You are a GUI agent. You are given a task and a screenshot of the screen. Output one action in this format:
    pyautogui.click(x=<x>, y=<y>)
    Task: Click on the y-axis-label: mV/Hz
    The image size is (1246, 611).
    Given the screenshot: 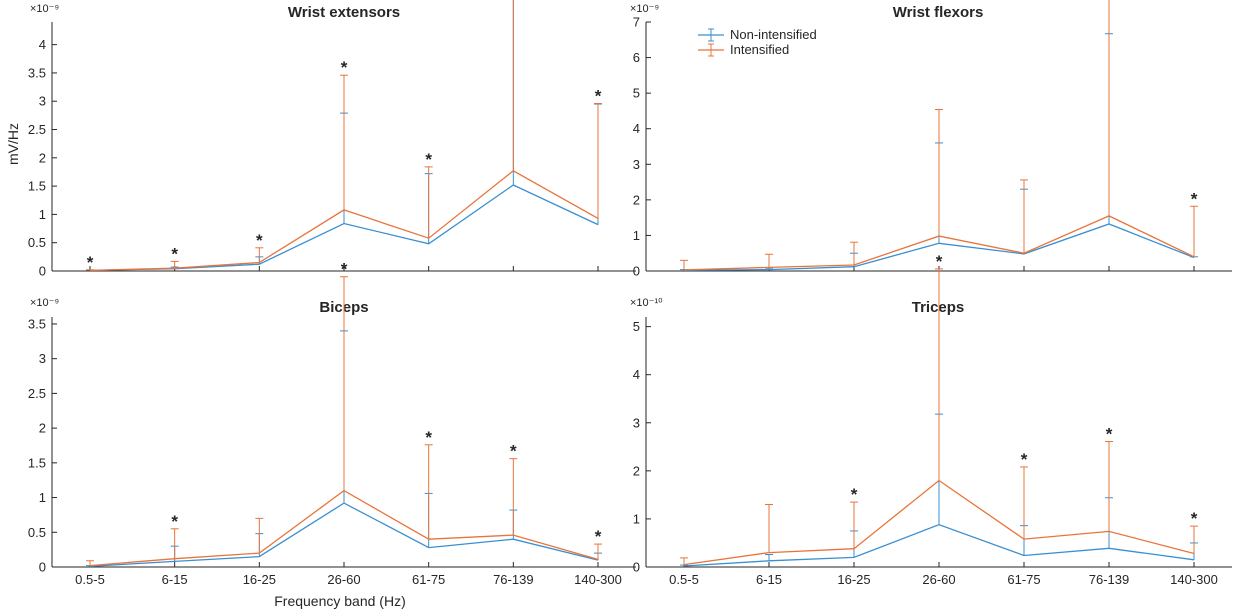 What is the action you would take?
    pyautogui.click(x=13, y=144)
    